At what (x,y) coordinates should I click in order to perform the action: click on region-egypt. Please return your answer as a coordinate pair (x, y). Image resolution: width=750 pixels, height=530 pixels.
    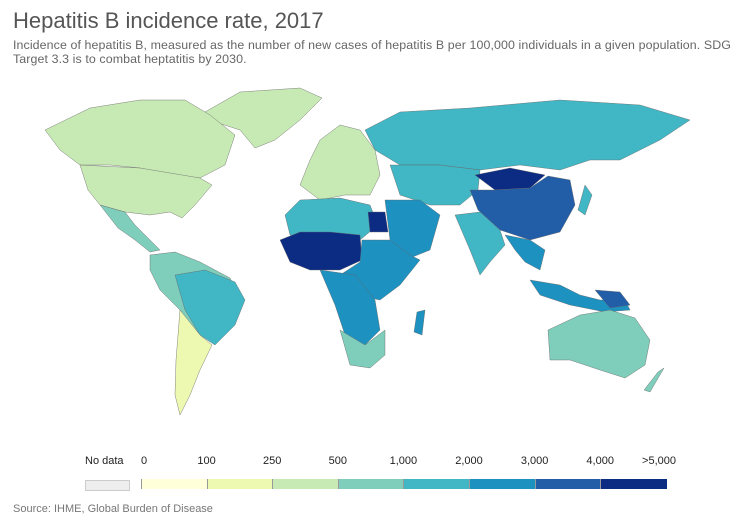
    Looking at the image, I should click on (378, 222).